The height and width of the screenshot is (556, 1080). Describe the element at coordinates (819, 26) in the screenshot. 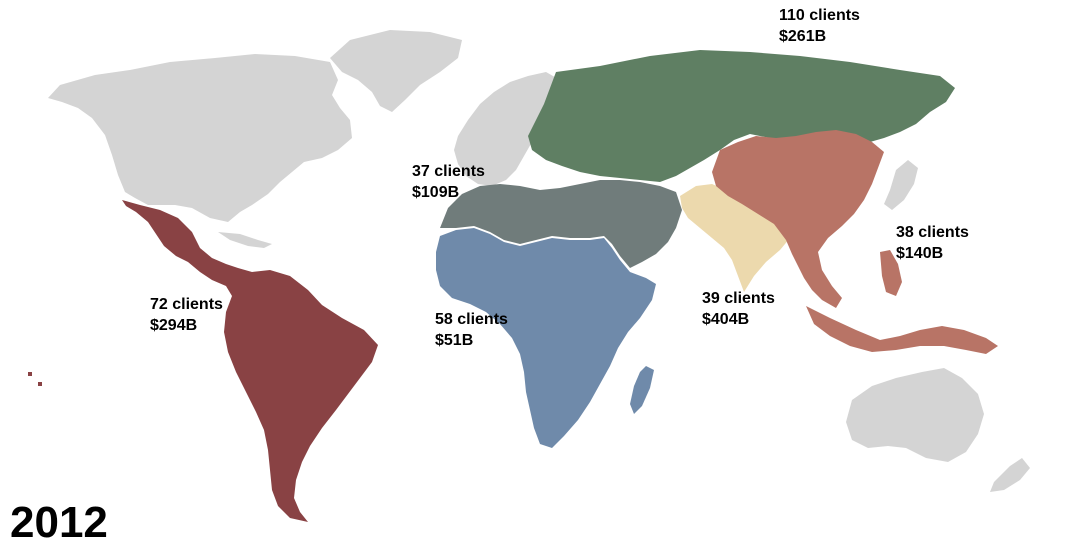

I see `label-russia-central-asia: 110 clients $261B` at that location.